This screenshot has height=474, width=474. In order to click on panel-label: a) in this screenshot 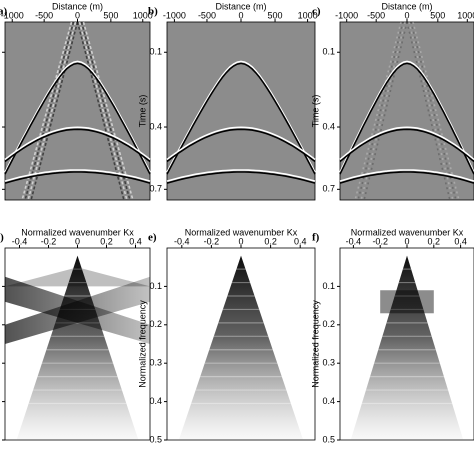, I will do `click(4, 12)`.